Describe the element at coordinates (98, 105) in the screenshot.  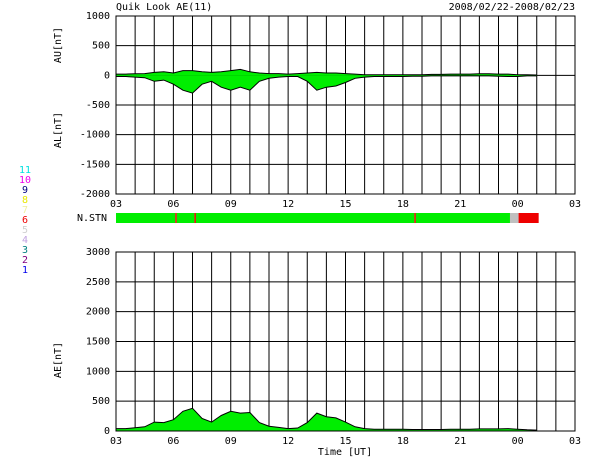
I see `y-tick-label: -500` at that location.